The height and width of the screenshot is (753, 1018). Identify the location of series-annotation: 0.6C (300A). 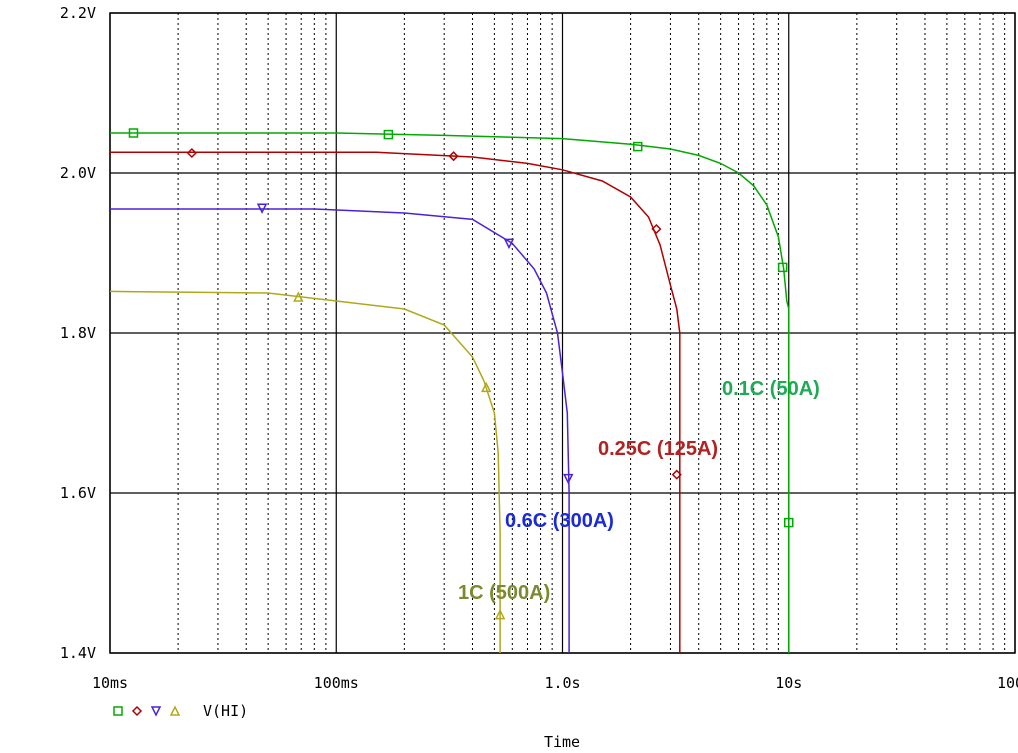
(559, 521).